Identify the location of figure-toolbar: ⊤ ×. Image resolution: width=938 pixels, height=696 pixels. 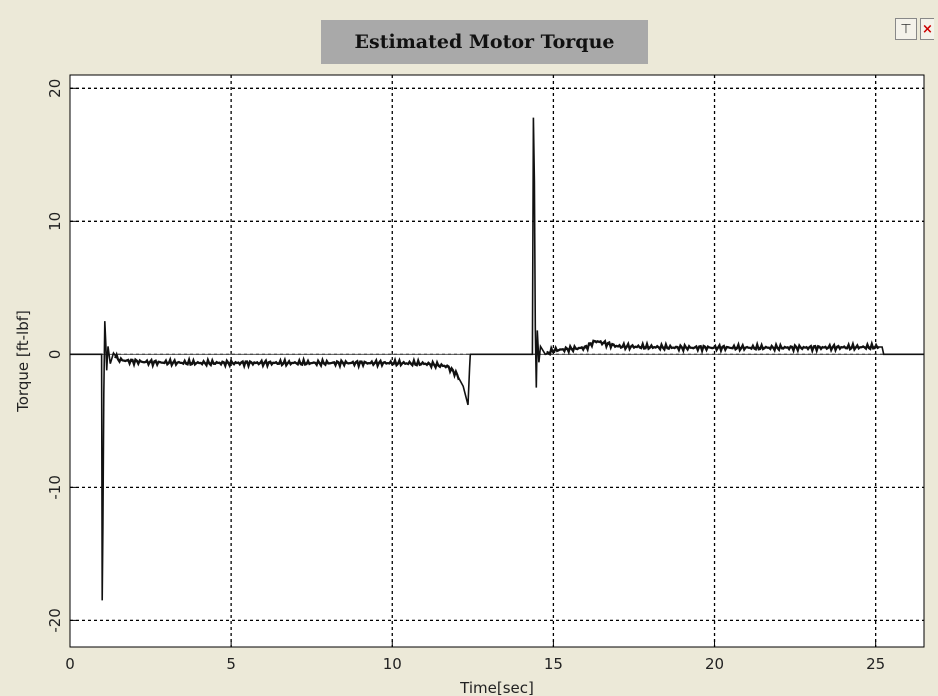
(914, 29).